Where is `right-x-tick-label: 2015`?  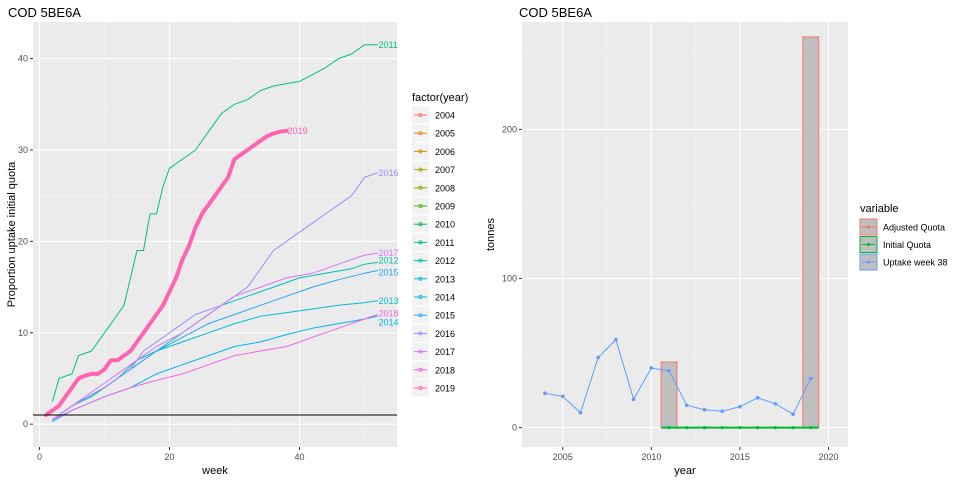 right-x-tick-label: 2015 is located at coordinates (740, 457).